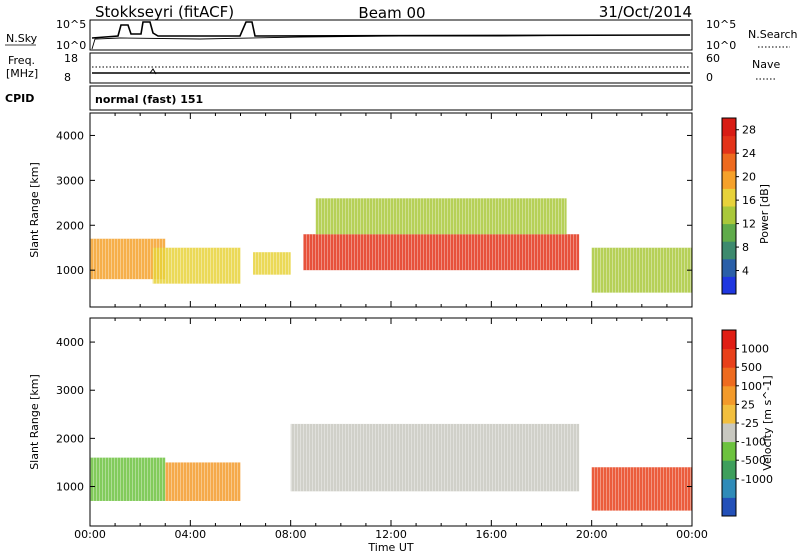  What do you see at coordinates (34, 422) in the screenshot?
I see `velocity-ylabel: Slant Range [km]` at bounding box center [34, 422].